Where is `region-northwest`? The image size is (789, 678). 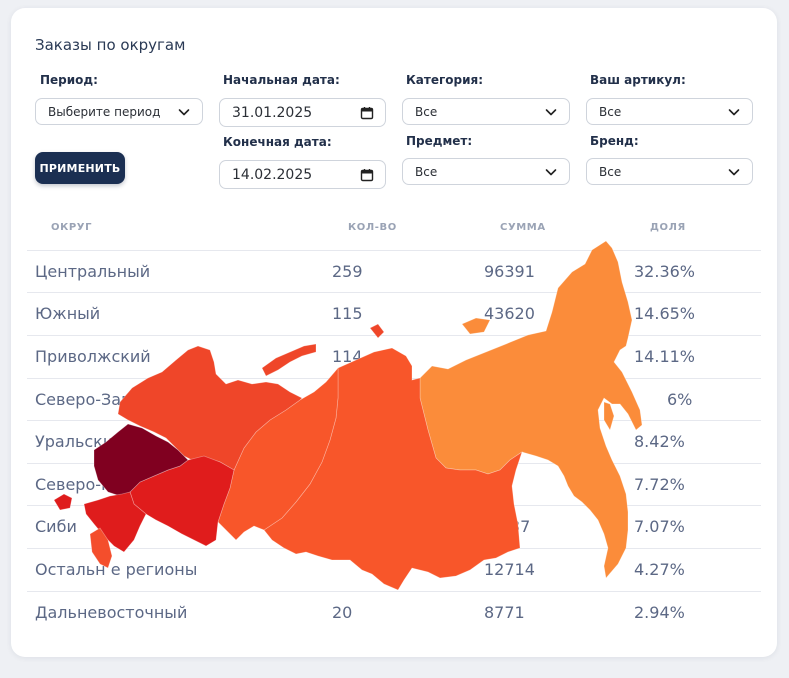
region-northwest is located at coordinates (210, 408).